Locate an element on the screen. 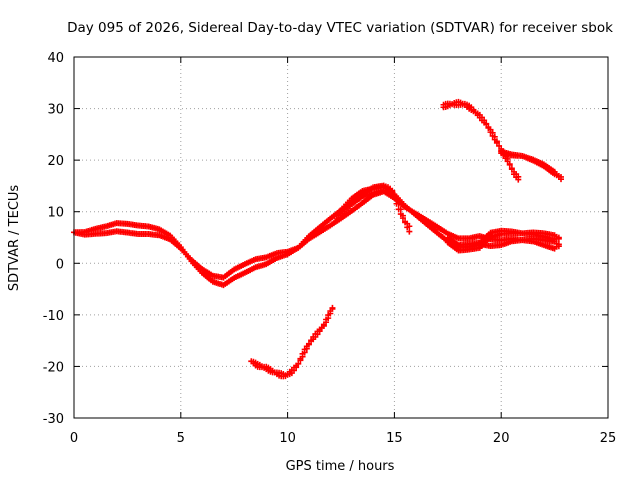  series-secondary-band is located at coordinates (373, 209).